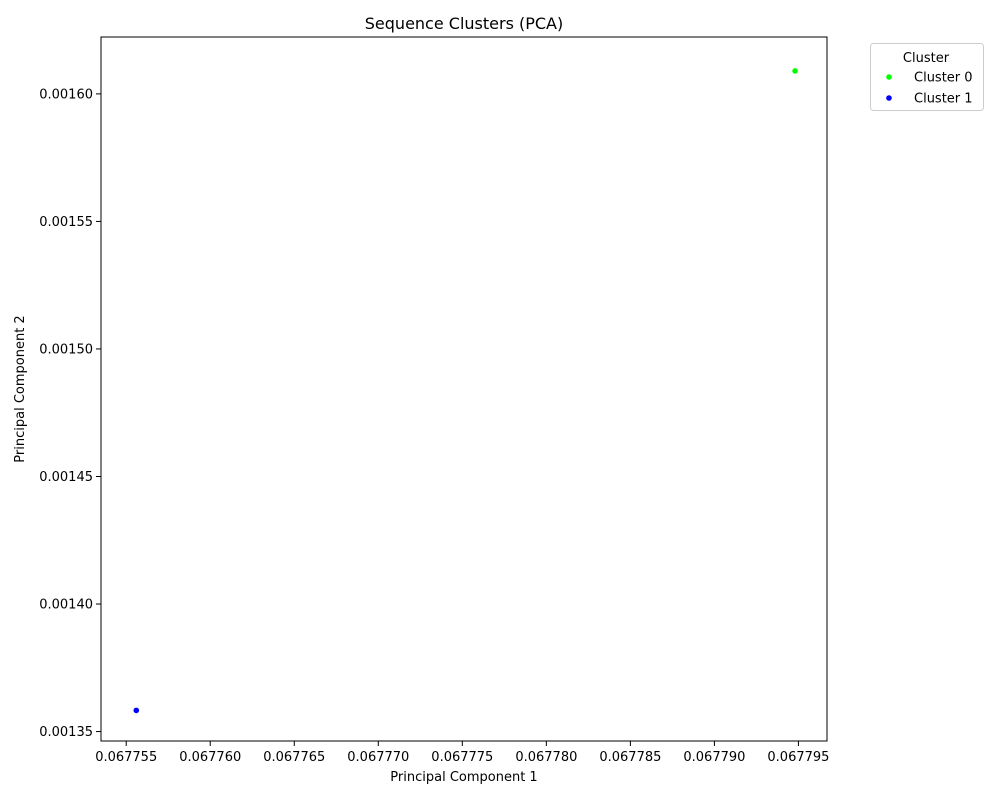  I want to click on x-tick-label: 0.067770, so click(378, 757).